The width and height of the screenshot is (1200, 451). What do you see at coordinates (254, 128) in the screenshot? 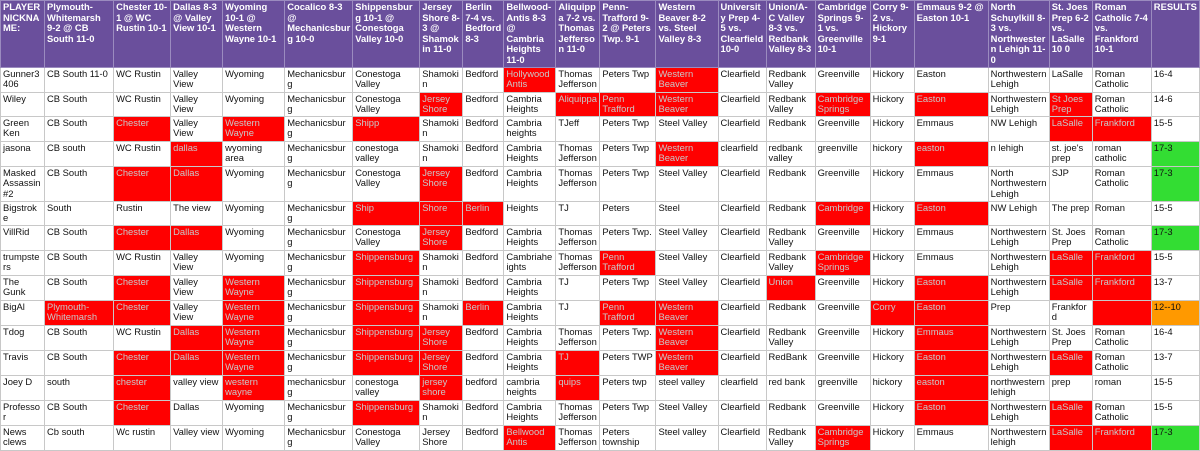
I see `pick-cell: Western Wayne` at bounding box center [254, 128].